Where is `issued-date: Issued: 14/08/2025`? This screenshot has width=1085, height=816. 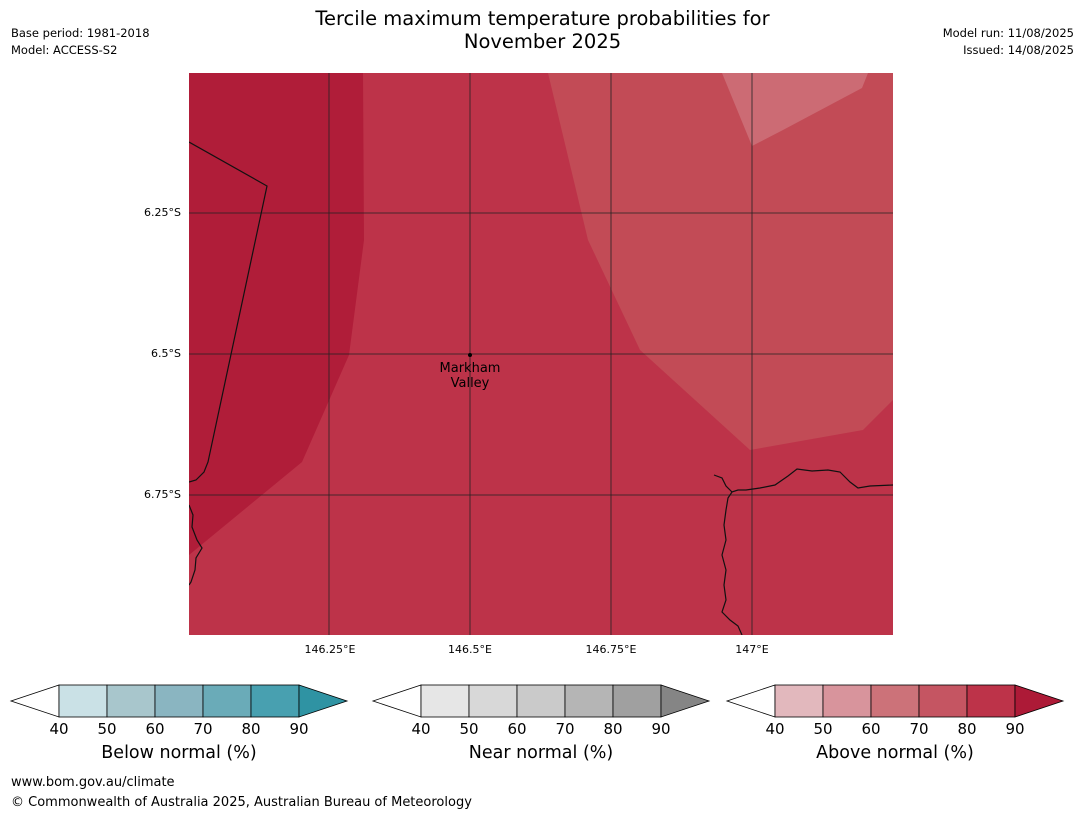
issued-date: Issued: 14/08/2025 is located at coordinates (1018, 50).